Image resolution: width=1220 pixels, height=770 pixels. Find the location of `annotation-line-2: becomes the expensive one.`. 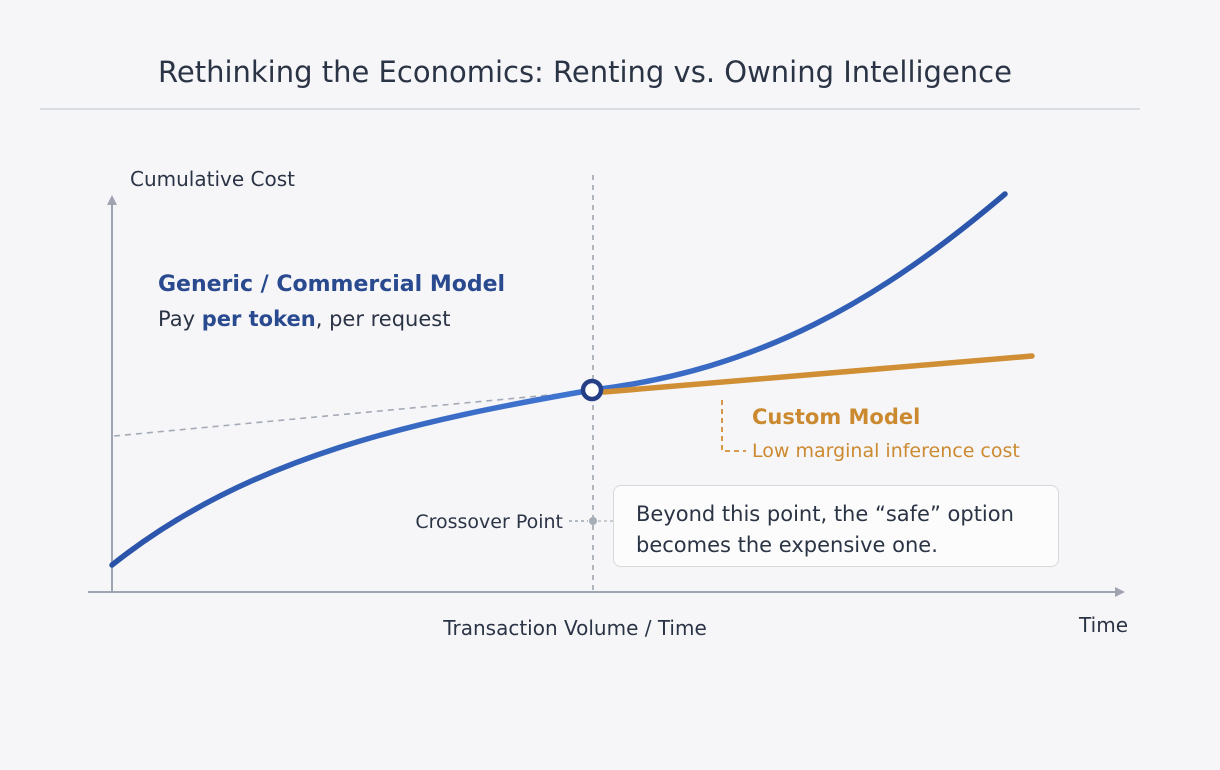

annotation-line-2: becomes the expensive one. is located at coordinates (787, 545).